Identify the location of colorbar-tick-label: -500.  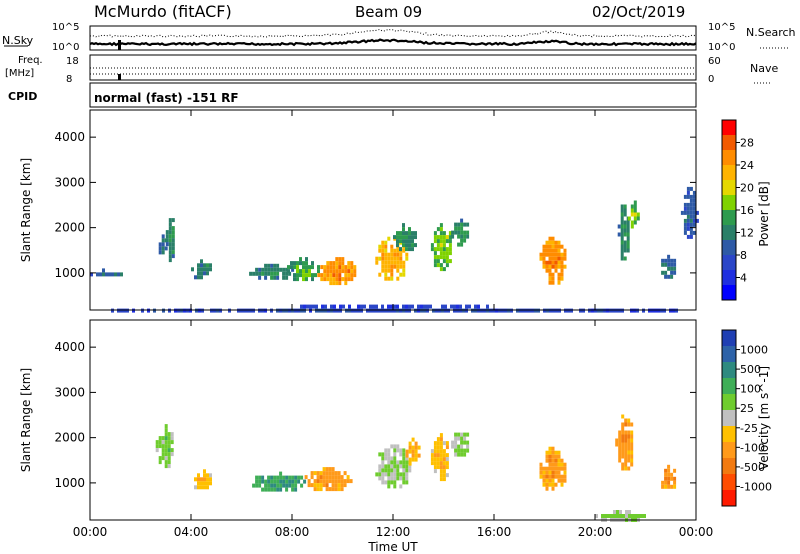
(752, 467).